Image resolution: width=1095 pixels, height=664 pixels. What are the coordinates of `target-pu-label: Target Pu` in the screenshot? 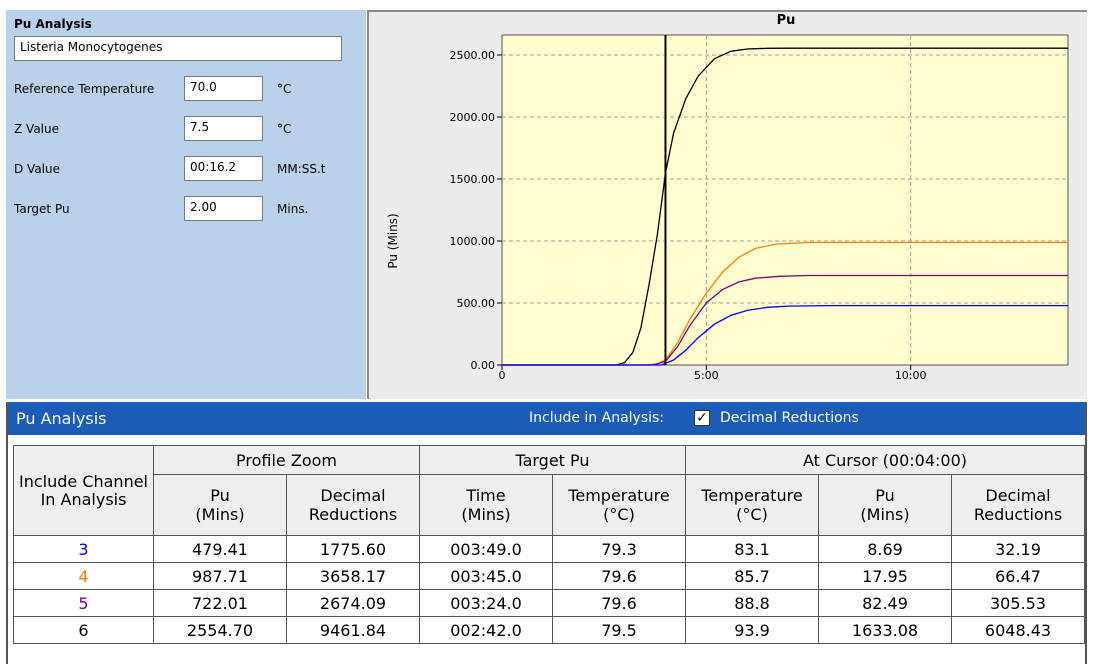 It's located at (42, 209).